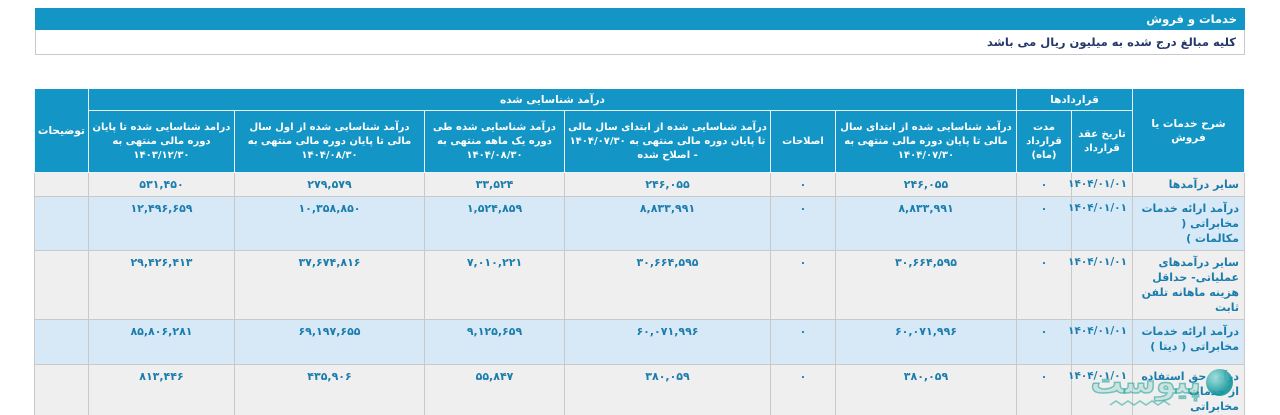  I want to click on col-header-notes: توضیحات, so click(61, 130).